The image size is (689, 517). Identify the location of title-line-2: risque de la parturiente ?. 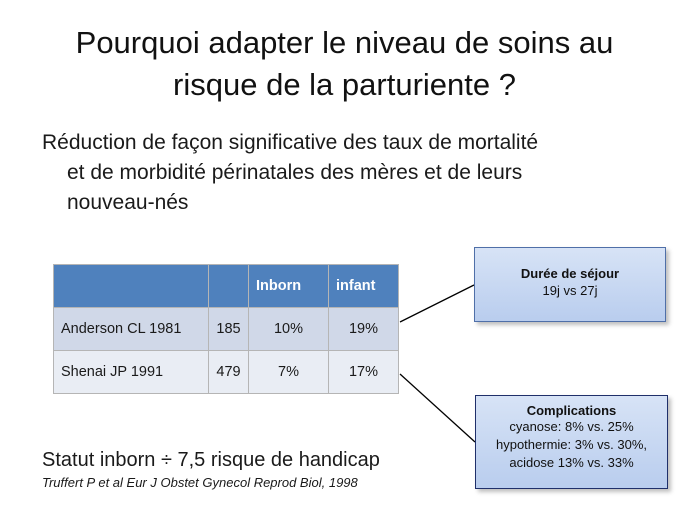
(344, 84).